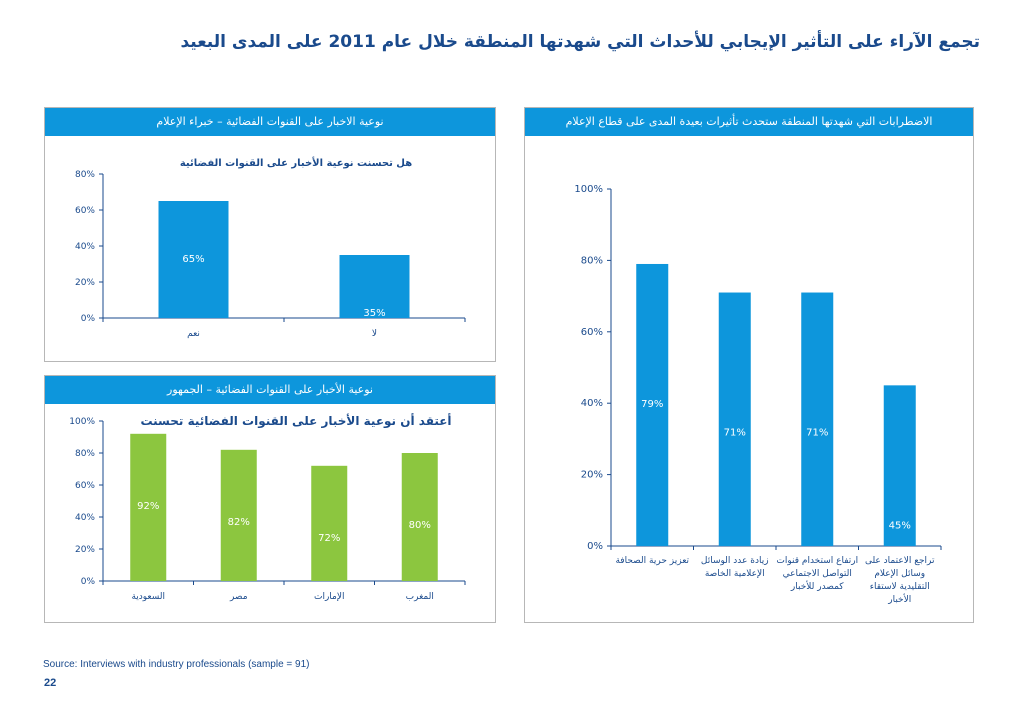 The image size is (1023, 708). What do you see at coordinates (900, 587) in the screenshot?
I see `disruptions-category-label: التقليدية لاستقاء` at bounding box center [900, 587].